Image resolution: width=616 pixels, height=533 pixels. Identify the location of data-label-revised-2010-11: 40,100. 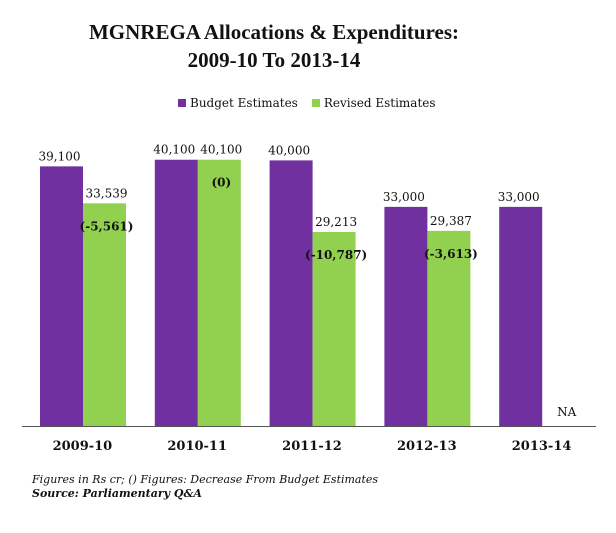
(221, 150).